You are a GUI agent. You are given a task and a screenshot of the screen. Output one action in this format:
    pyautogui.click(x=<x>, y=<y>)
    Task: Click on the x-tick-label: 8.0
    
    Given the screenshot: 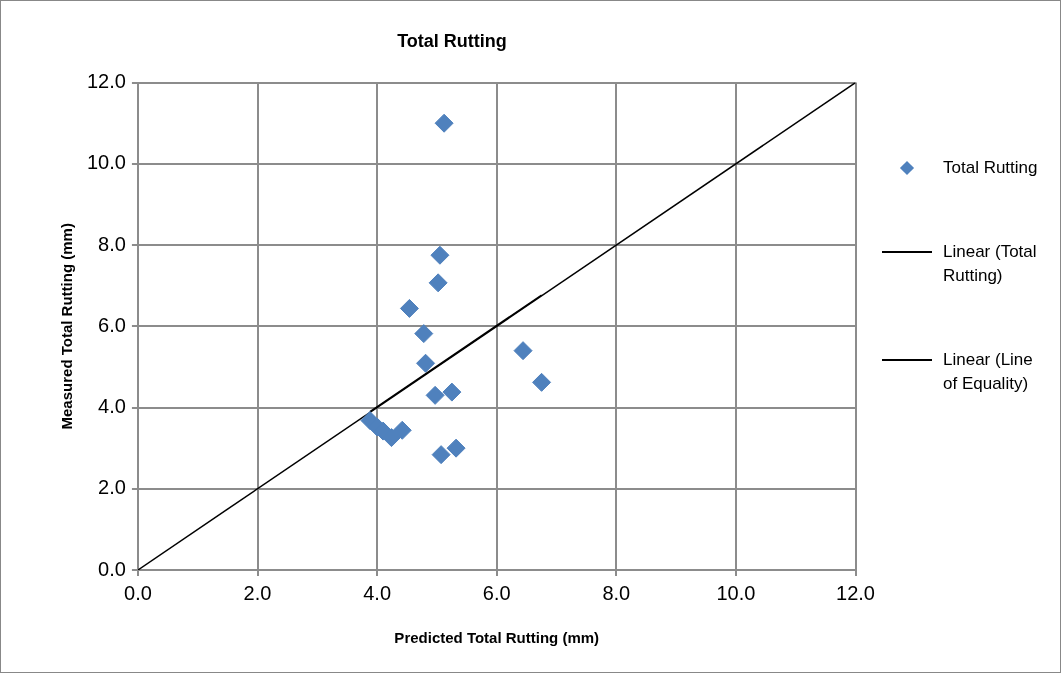 What is the action you would take?
    pyautogui.click(x=616, y=592)
    